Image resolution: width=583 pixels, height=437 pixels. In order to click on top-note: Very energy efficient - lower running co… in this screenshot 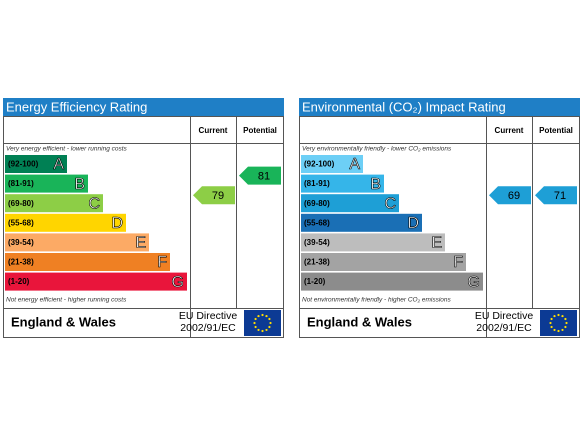, I will do `click(67, 149)`.